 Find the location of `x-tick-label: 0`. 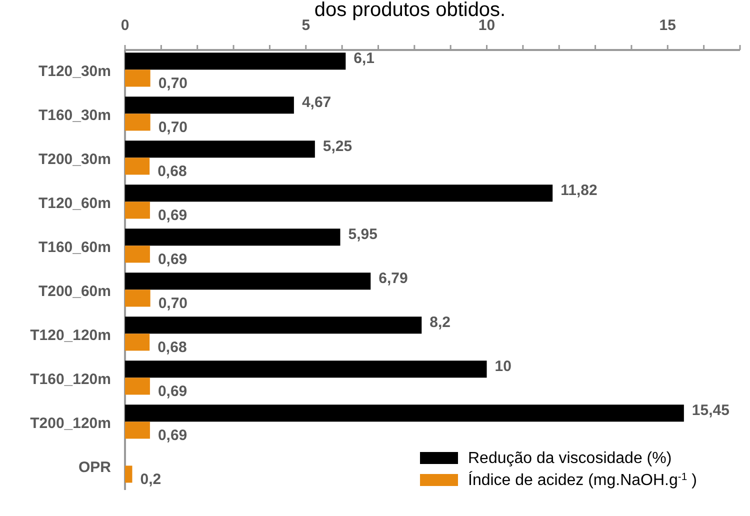

x-tick-label: 0 is located at coordinates (125, 25).